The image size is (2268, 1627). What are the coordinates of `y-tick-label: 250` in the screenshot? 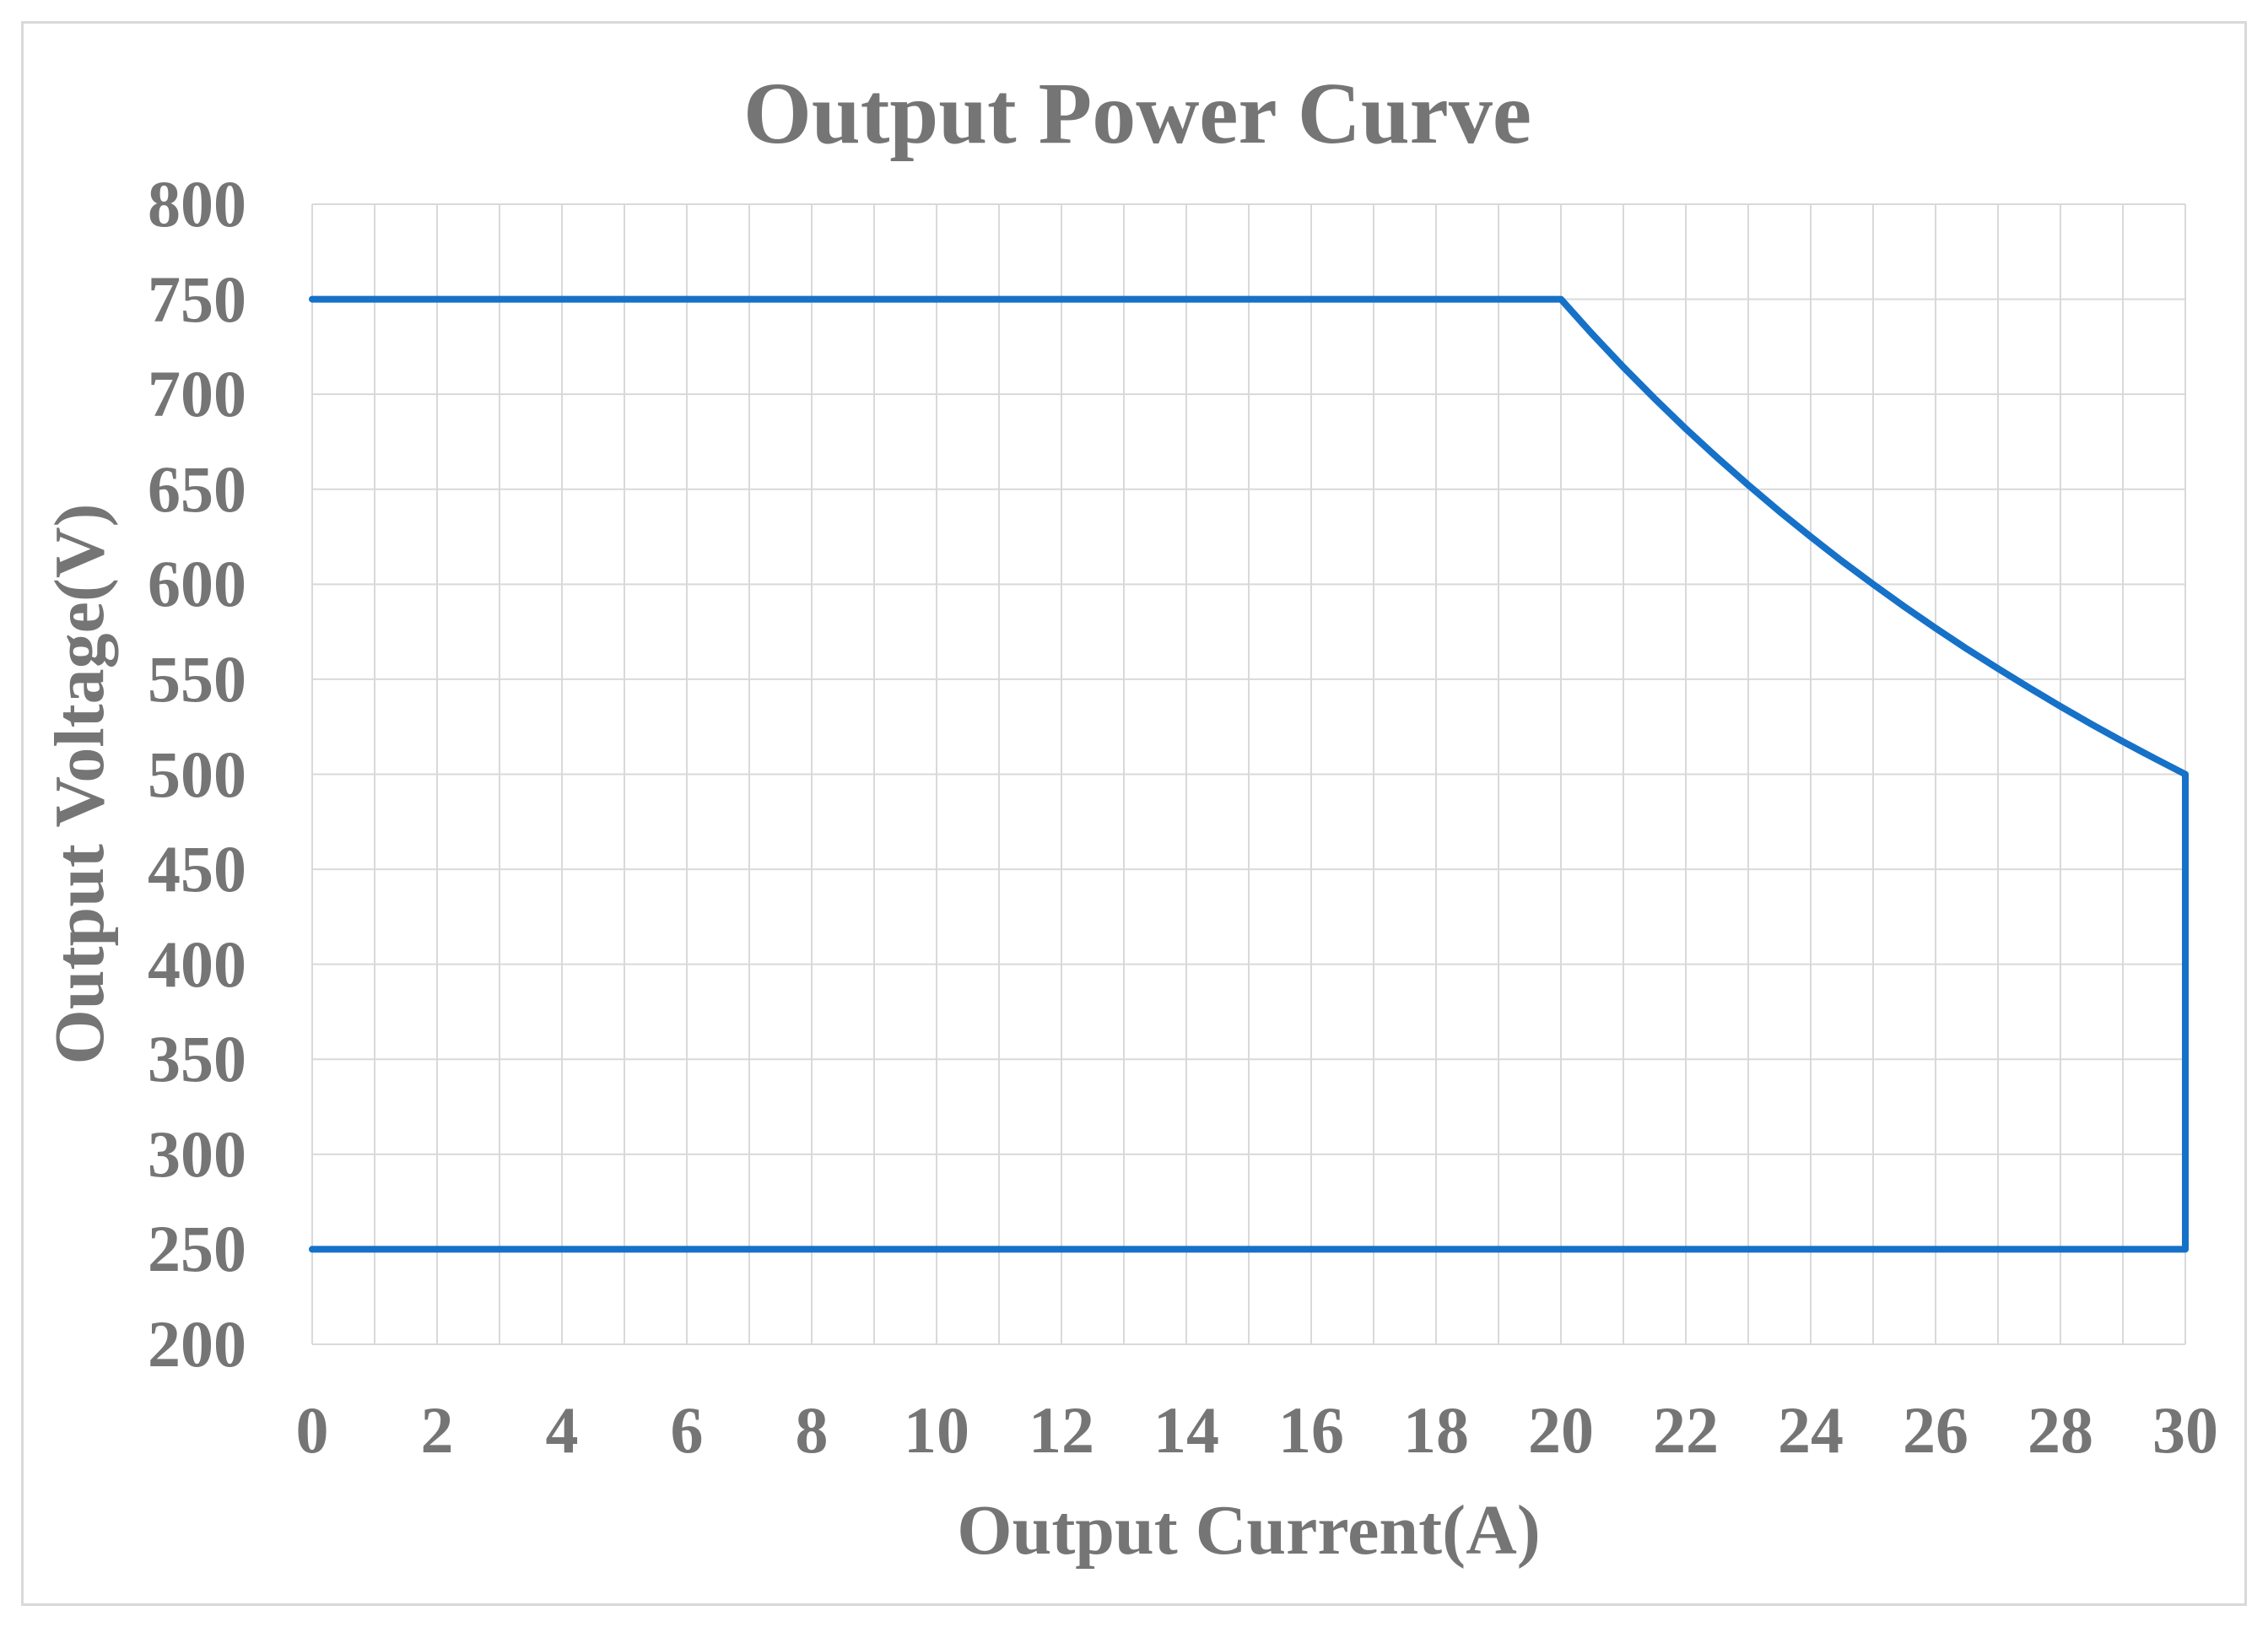 It's located at (197, 1249).